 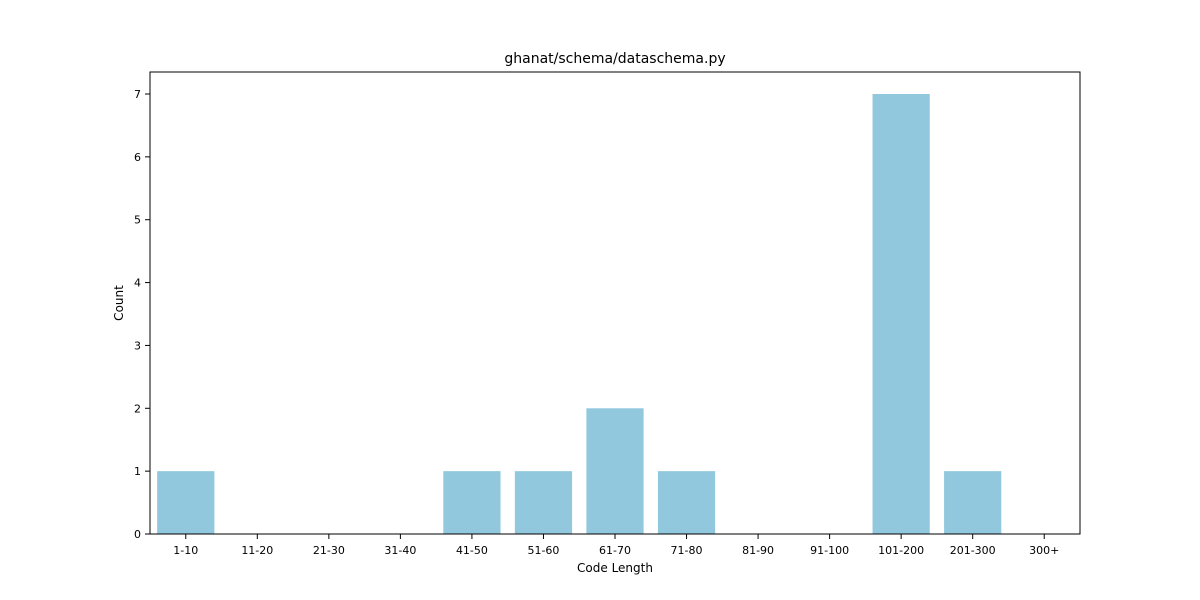 I want to click on y-tick-label-1: 1, so click(x=137, y=471).